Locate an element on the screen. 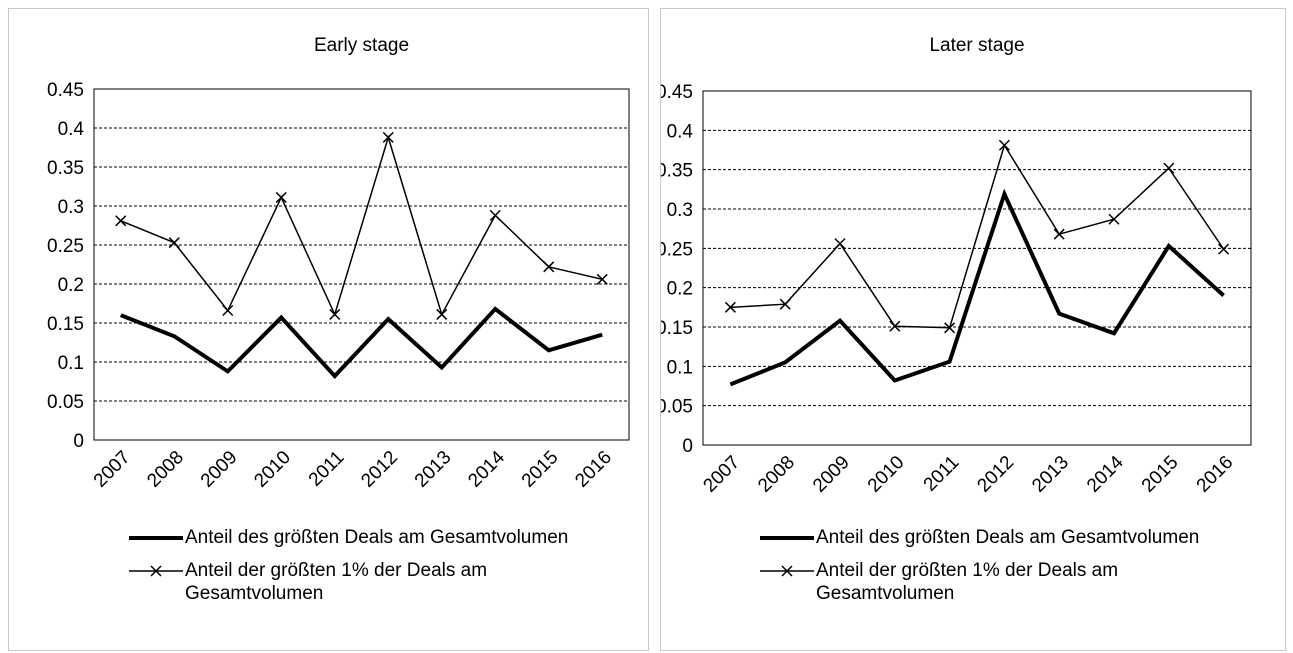 This screenshot has height=653, width=1293. chart-title: Later stage is located at coordinates (976, 45).